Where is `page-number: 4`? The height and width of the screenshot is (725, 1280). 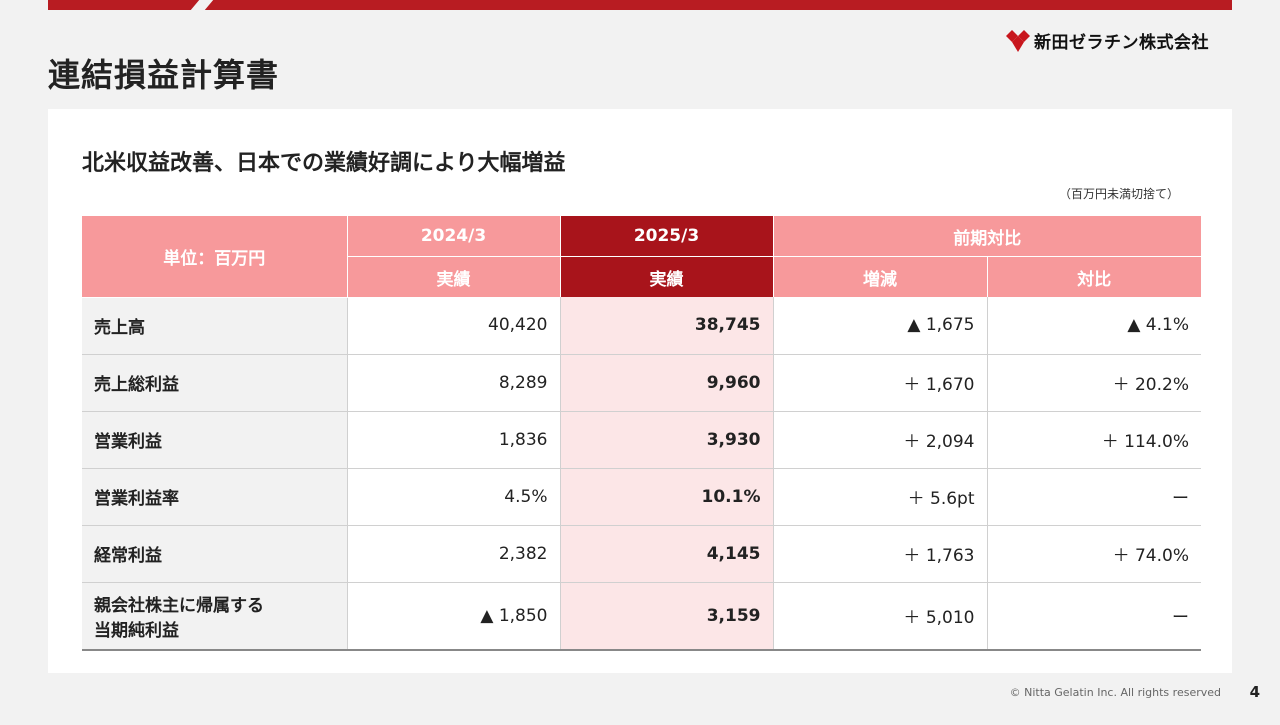 page-number: 4 is located at coordinates (1254, 692).